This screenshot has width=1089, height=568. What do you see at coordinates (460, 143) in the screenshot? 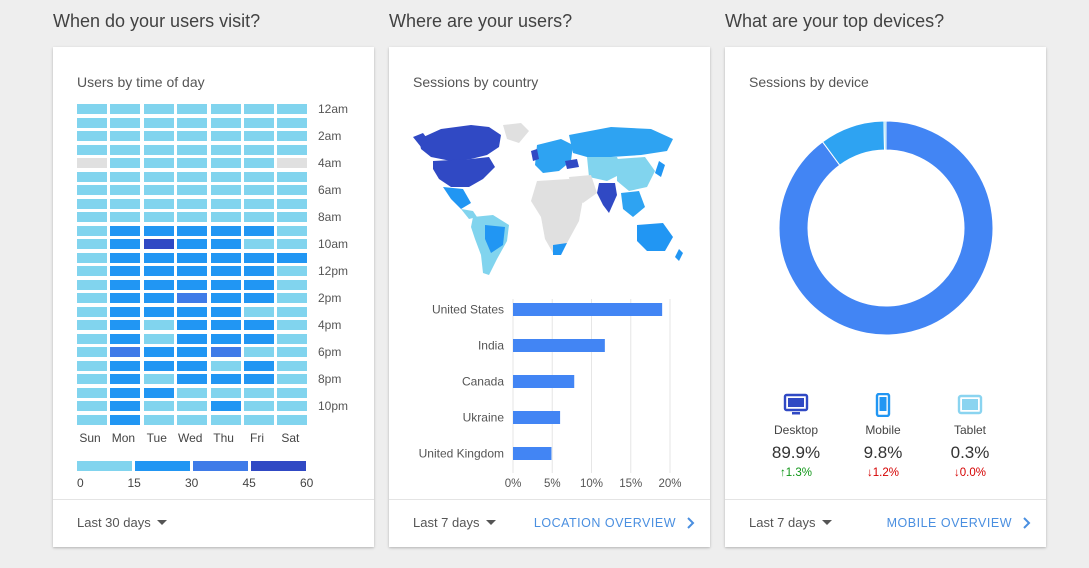
I see `map-region-canada` at bounding box center [460, 143].